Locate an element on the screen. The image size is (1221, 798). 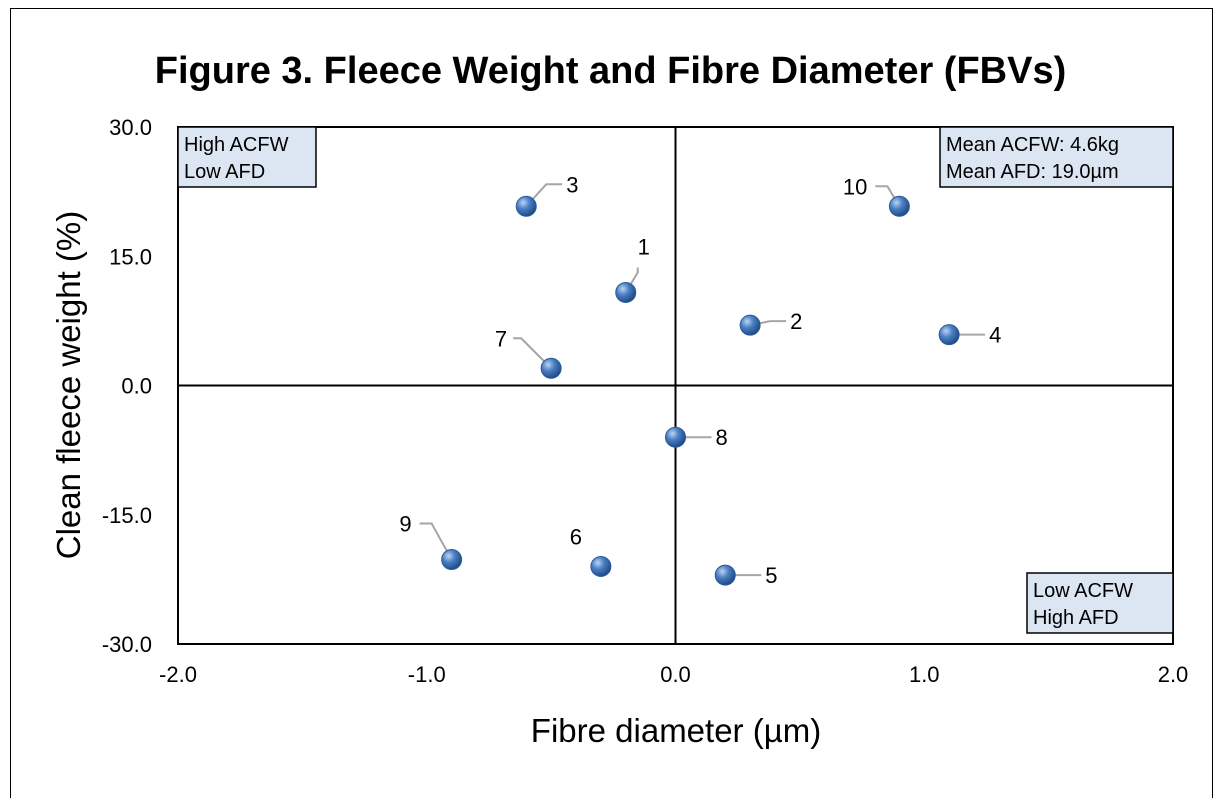
annotation-high-acfw-low-afd-text: Low AFD is located at coordinates (224, 172).